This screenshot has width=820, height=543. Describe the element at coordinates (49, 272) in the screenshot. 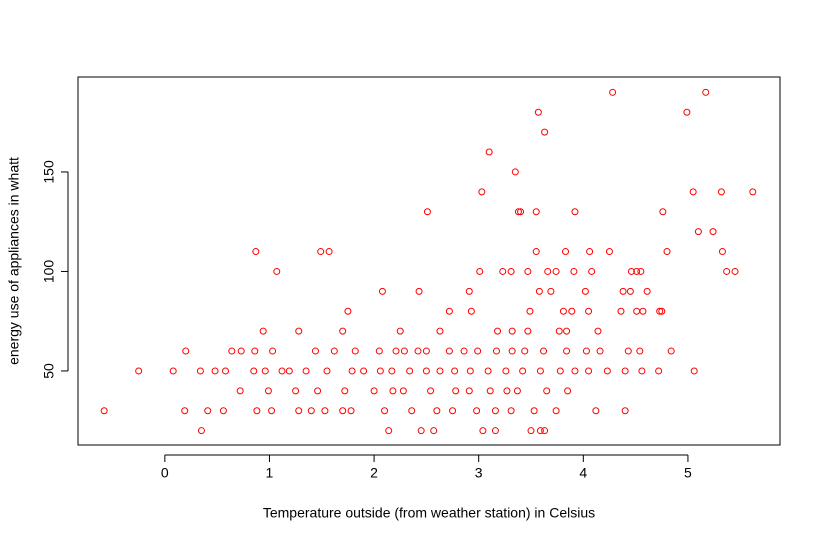

I see `y-tick-label: 100` at that location.